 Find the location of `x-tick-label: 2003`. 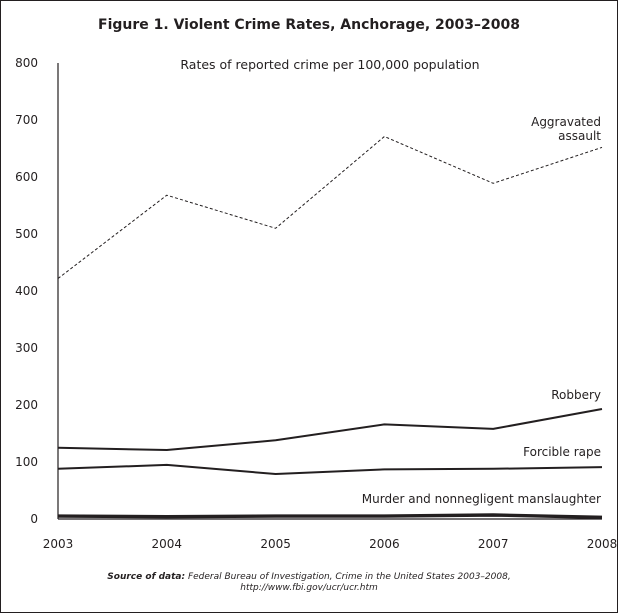

x-tick-label: 2003 is located at coordinates (58, 544).